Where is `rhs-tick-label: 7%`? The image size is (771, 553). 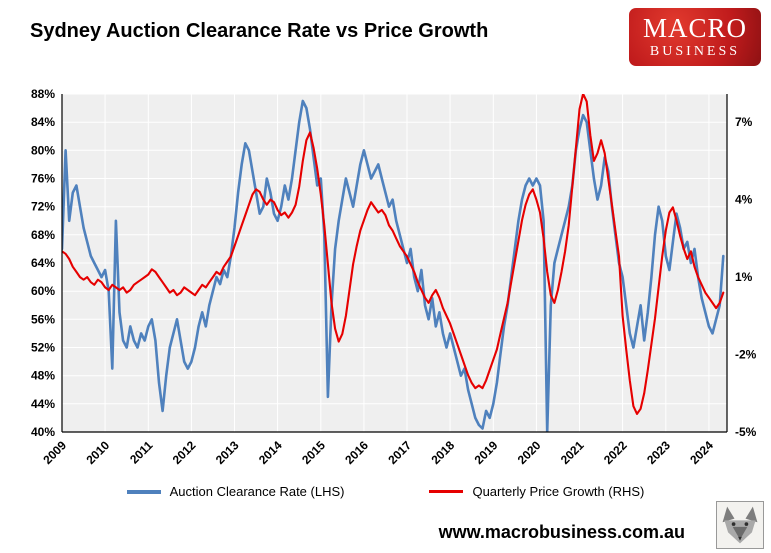 rhs-tick-label: 7% is located at coordinates (744, 122).